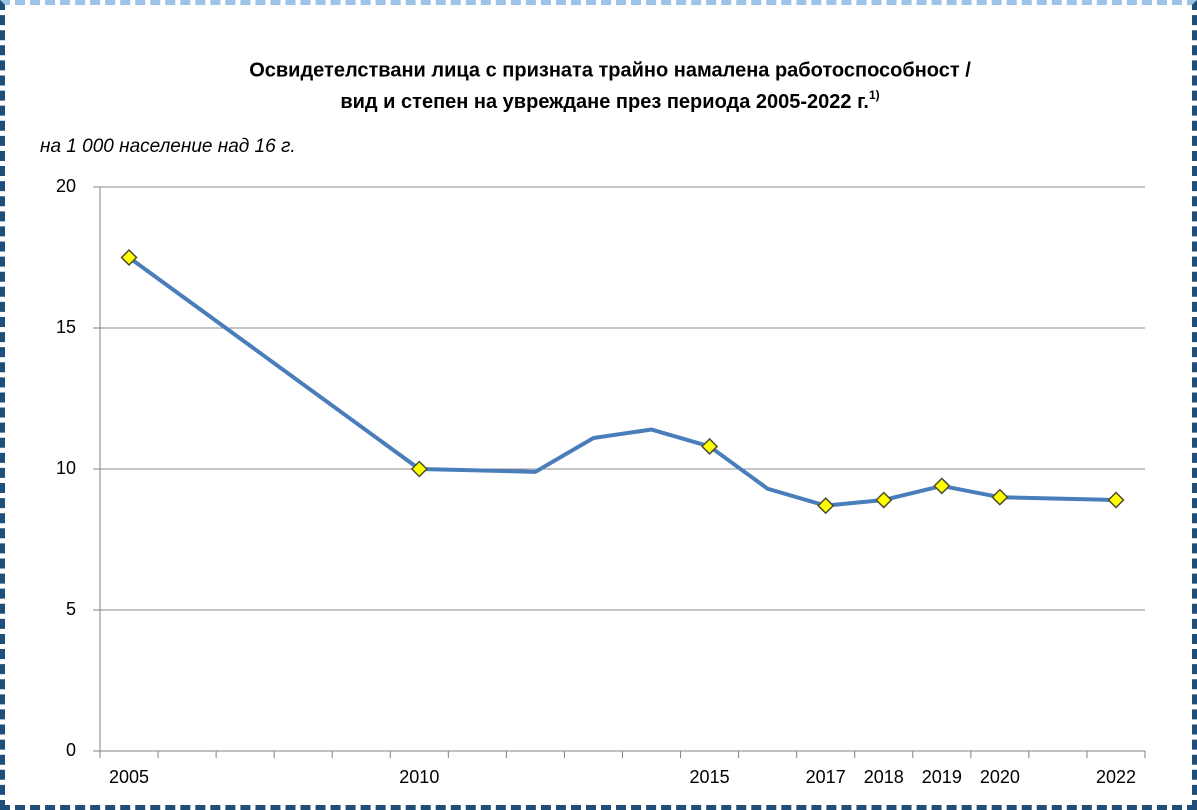 This screenshot has height=810, width=1197. I want to click on y-tick-label: 15, so click(66, 327).